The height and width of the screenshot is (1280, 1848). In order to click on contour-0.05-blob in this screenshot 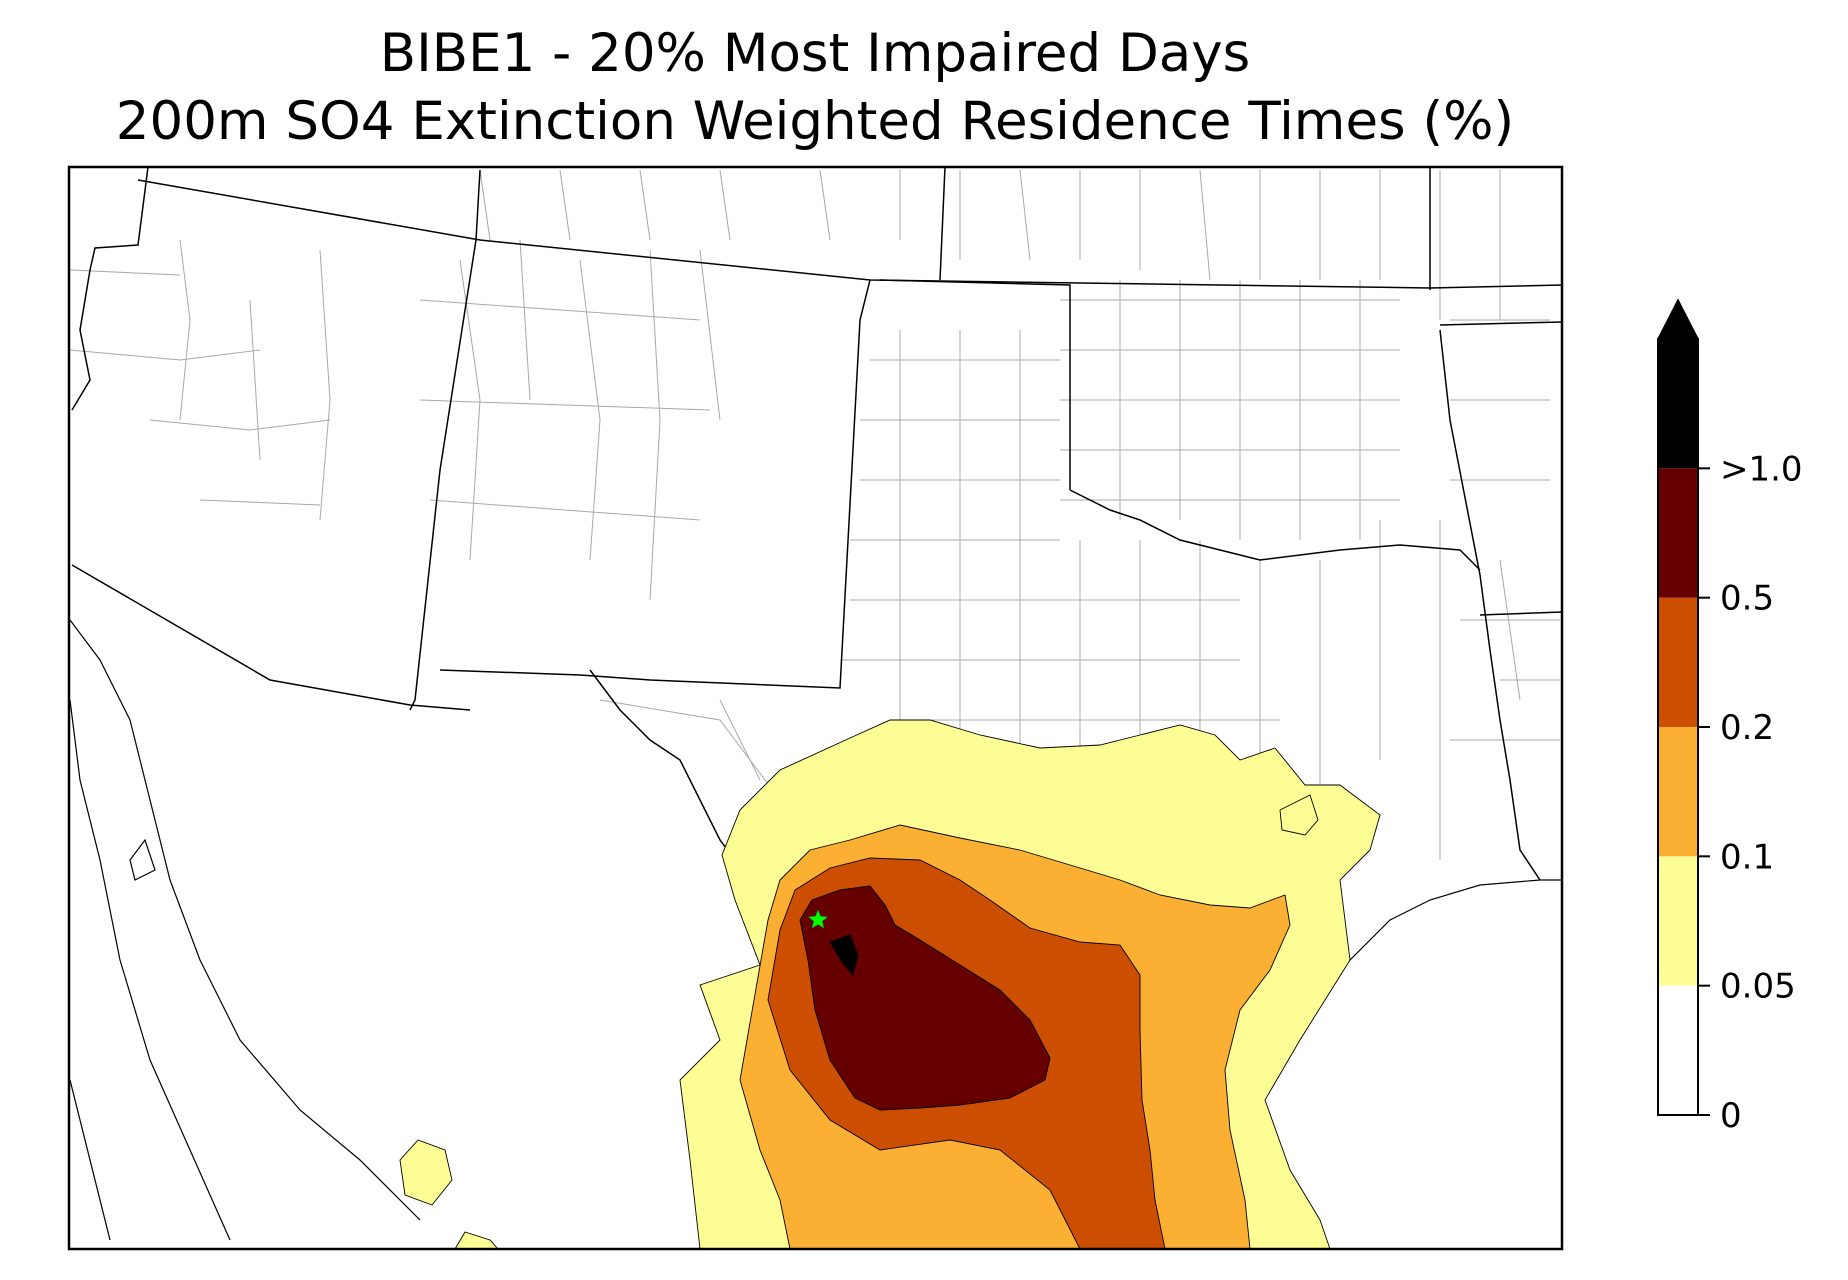, I will do `click(426, 1172)`.